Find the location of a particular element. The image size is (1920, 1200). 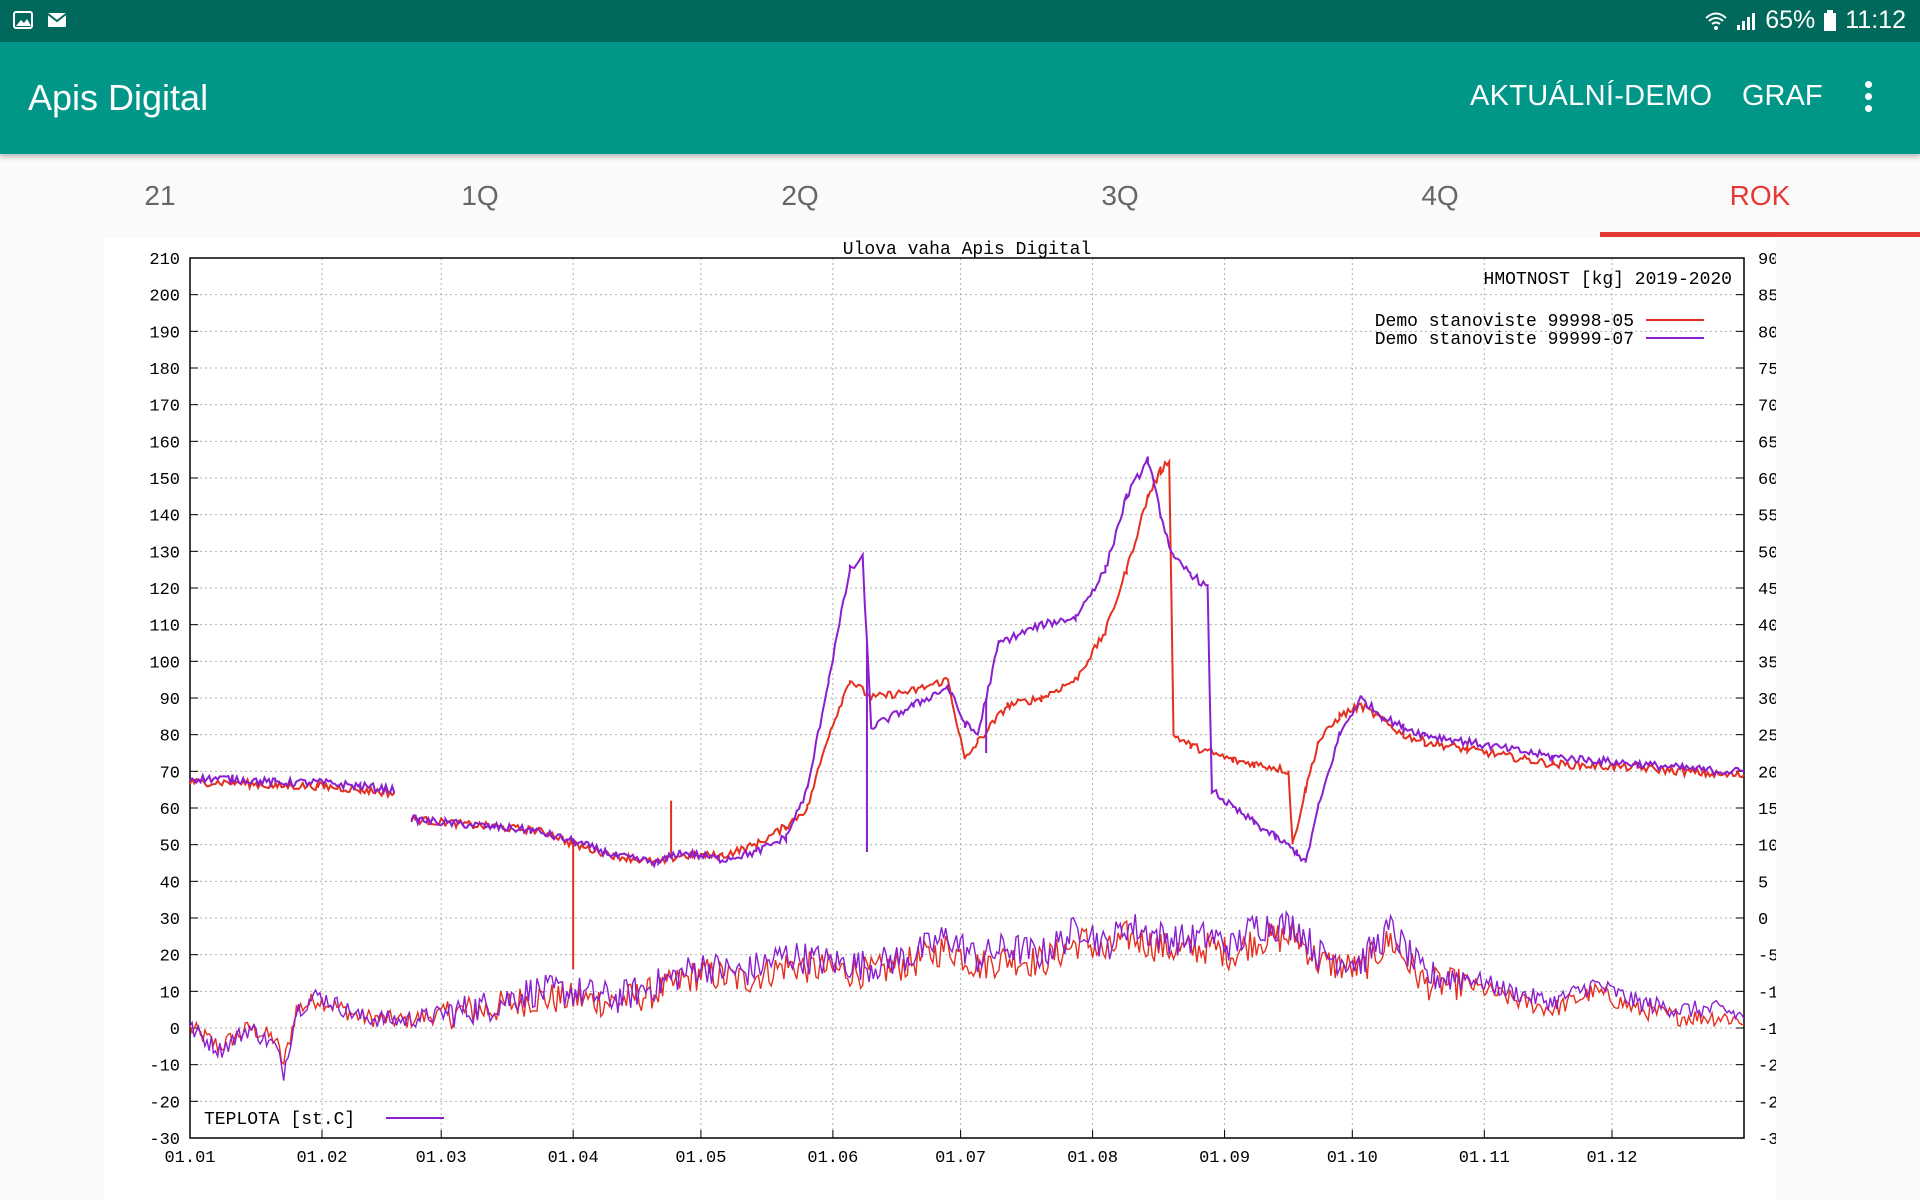

x-tick-label: 01.07 is located at coordinates (960, 1158).